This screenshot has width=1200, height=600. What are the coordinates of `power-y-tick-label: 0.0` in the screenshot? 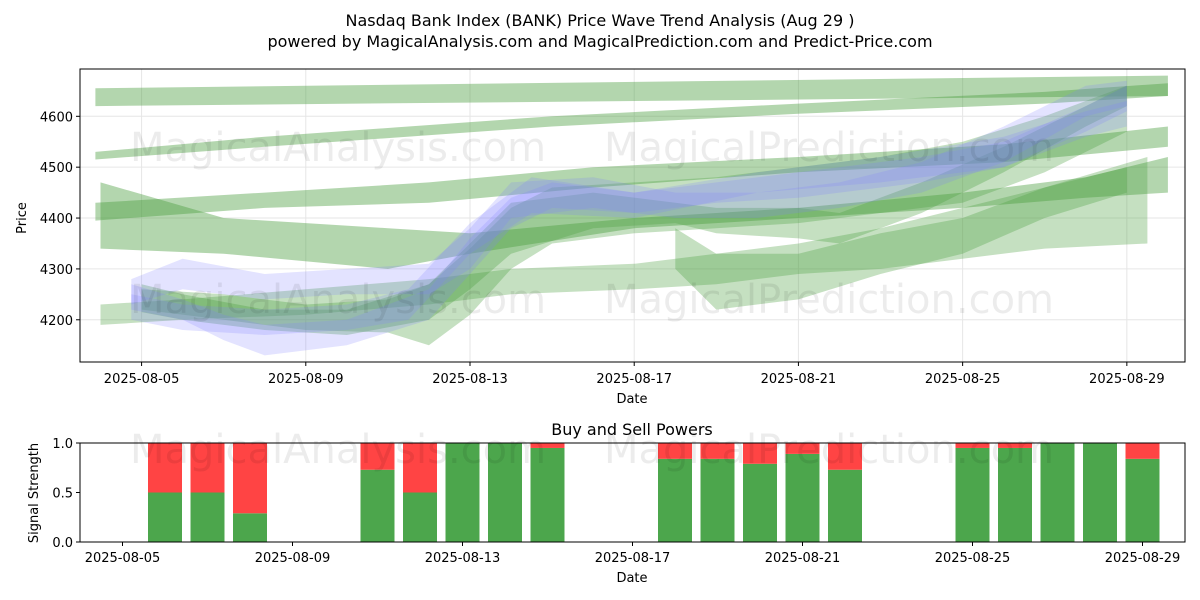 It's located at (62, 543).